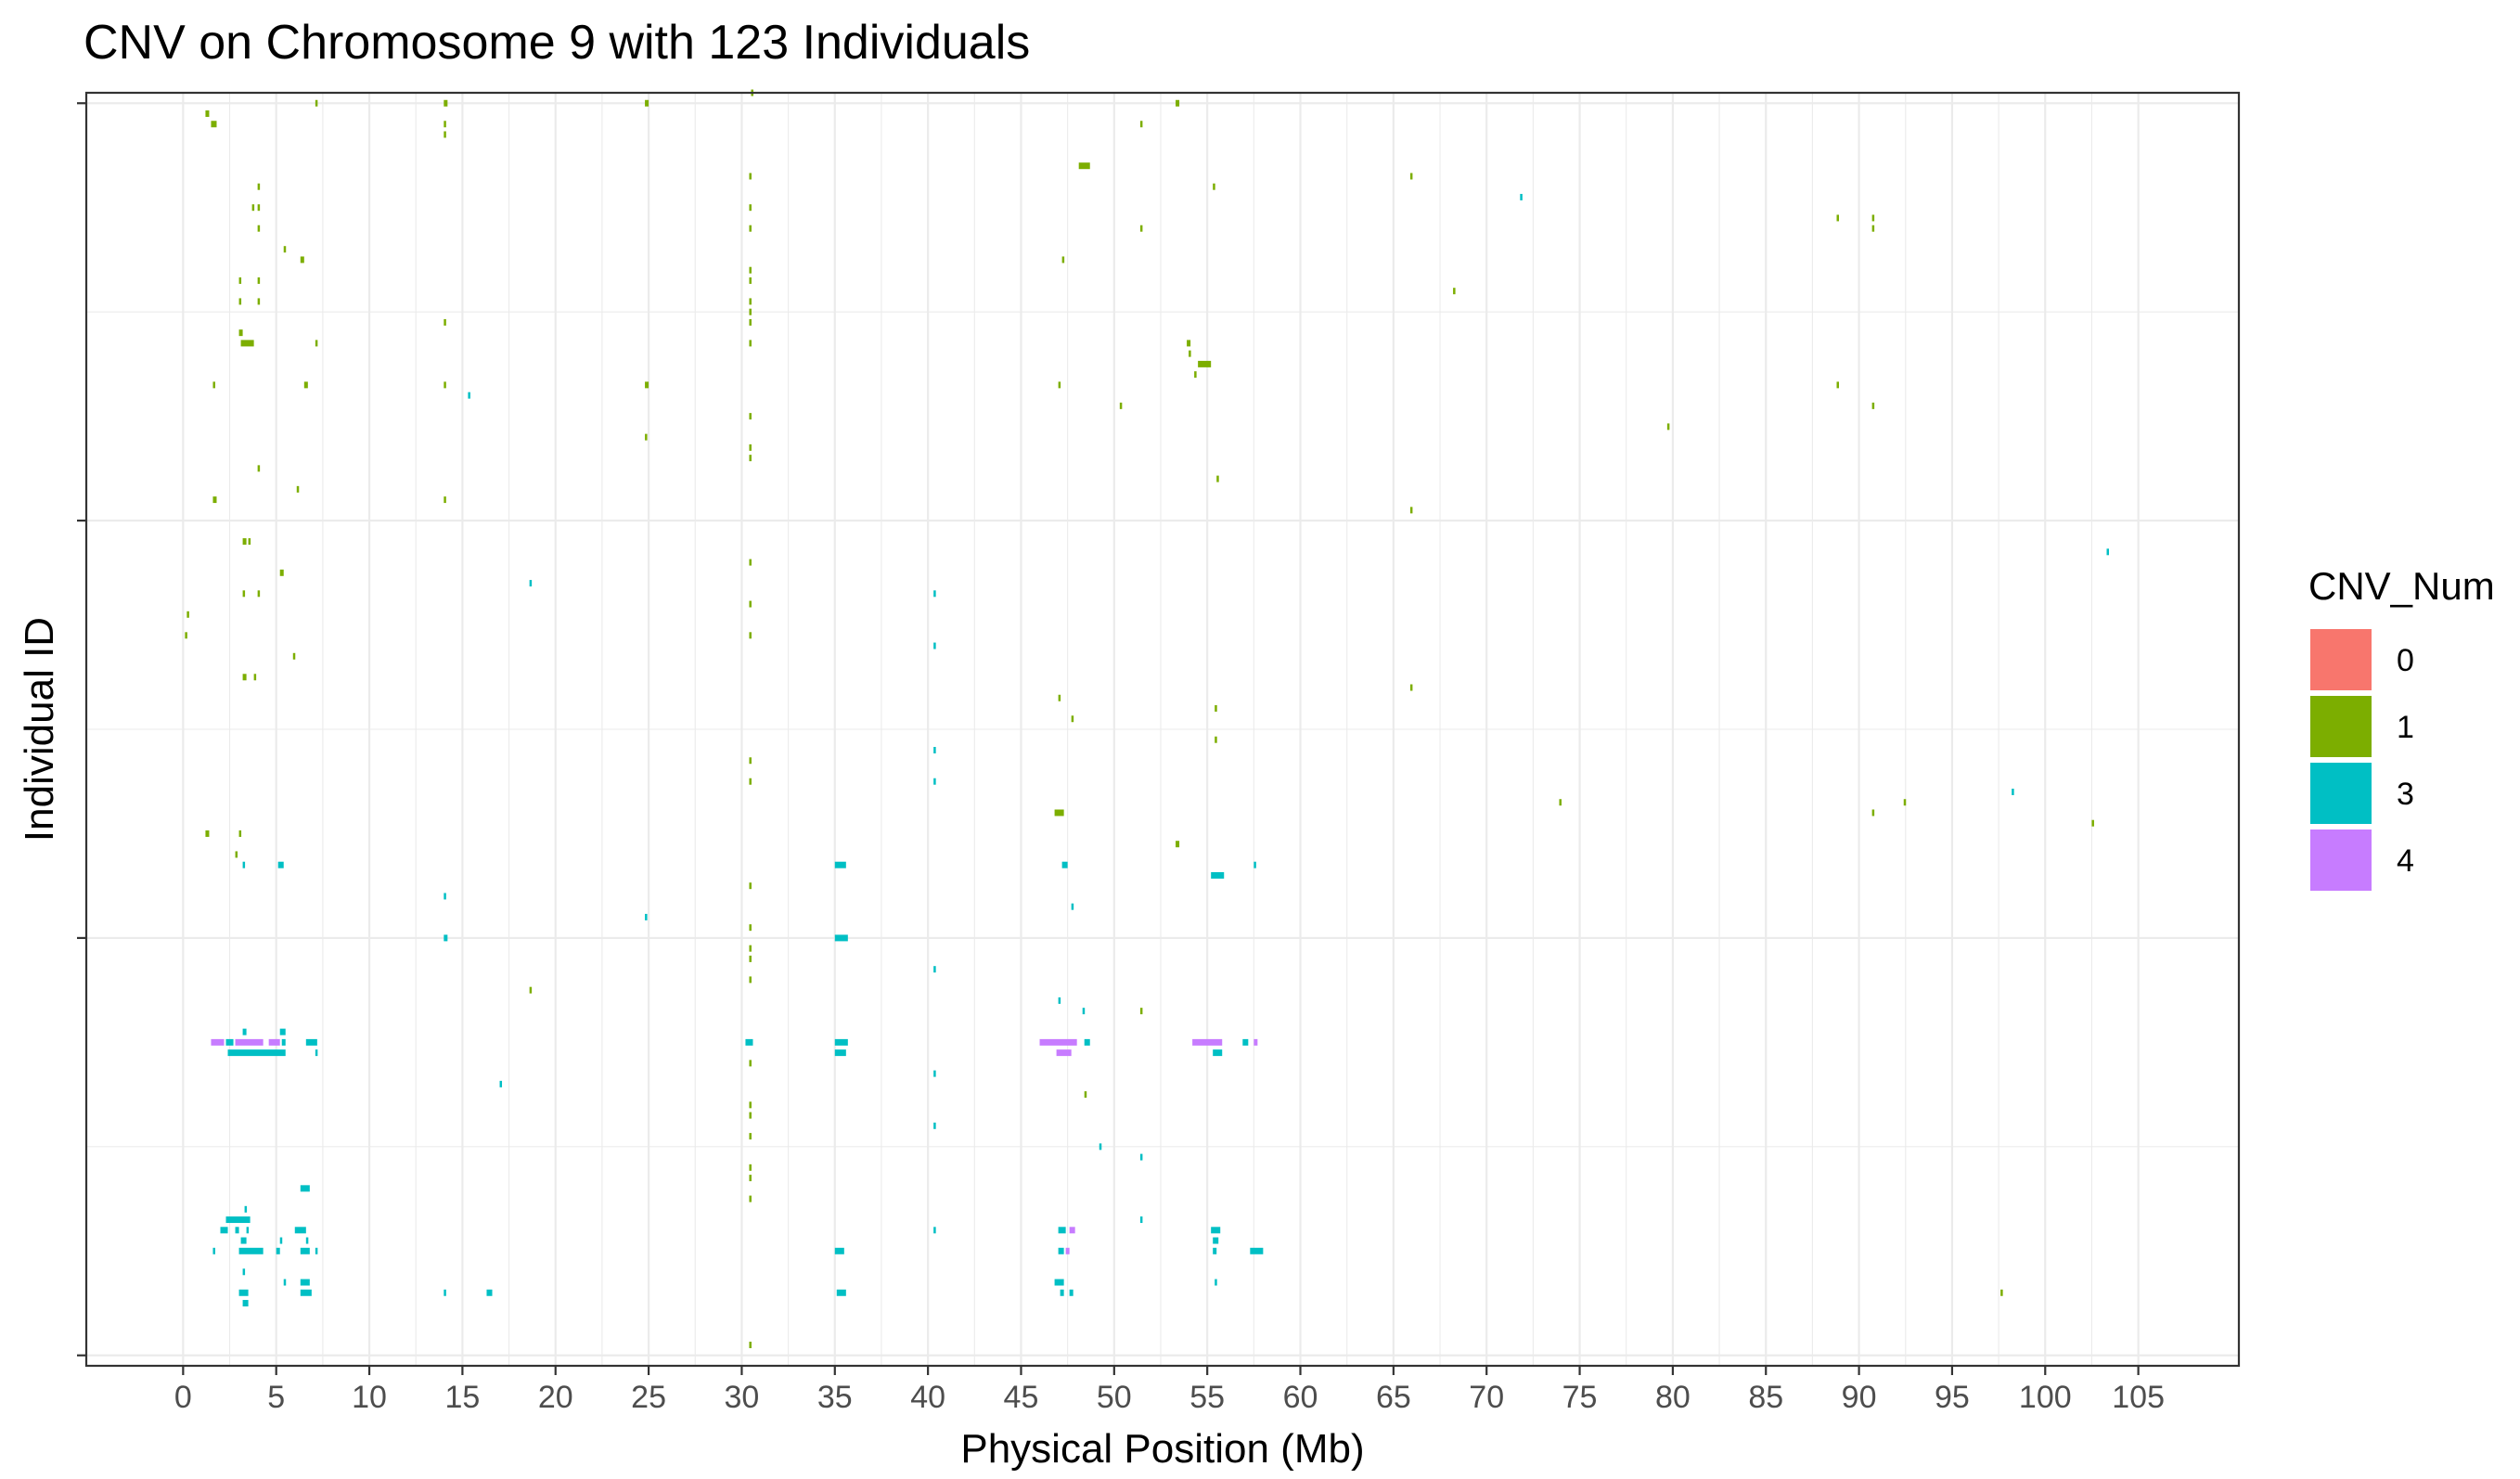 The width and height of the screenshot is (2520, 1479). Describe the element at coordinates (648, 1397) in the screenshot. I see `x-tick-label: 25` at that location.